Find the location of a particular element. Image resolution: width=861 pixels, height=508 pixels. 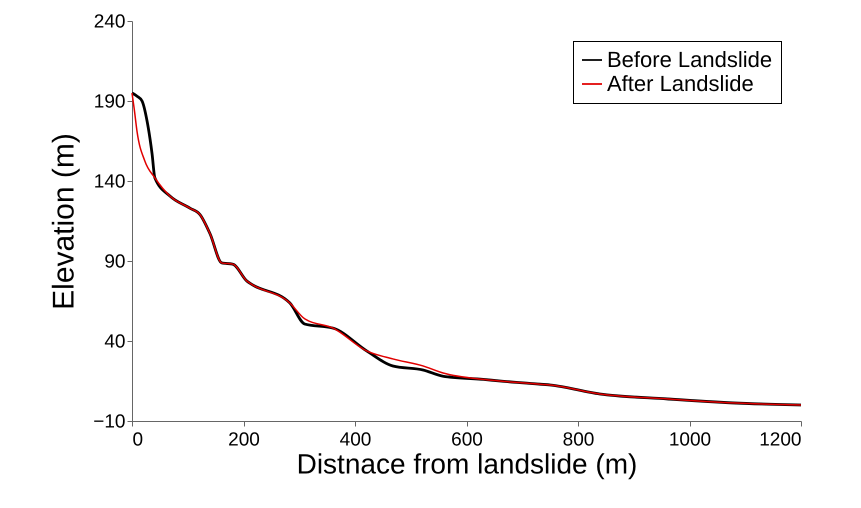

x-tick-label: 600 is located at coordinates (467, 440).